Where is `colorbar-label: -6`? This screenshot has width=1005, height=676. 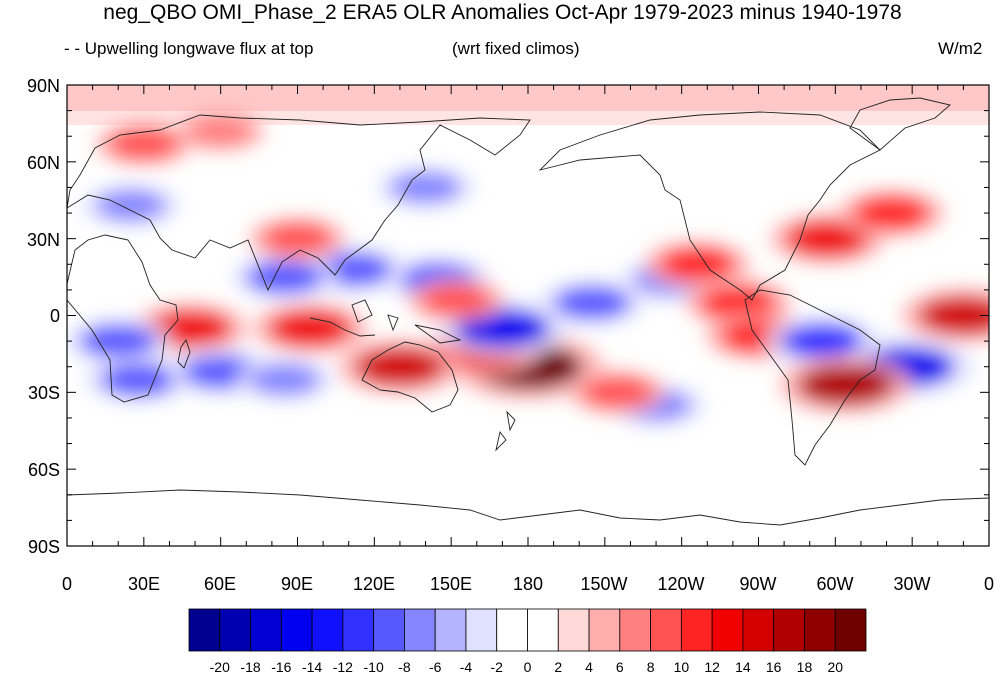
colorbar-label: -6 is located at coordinates (435, 667).